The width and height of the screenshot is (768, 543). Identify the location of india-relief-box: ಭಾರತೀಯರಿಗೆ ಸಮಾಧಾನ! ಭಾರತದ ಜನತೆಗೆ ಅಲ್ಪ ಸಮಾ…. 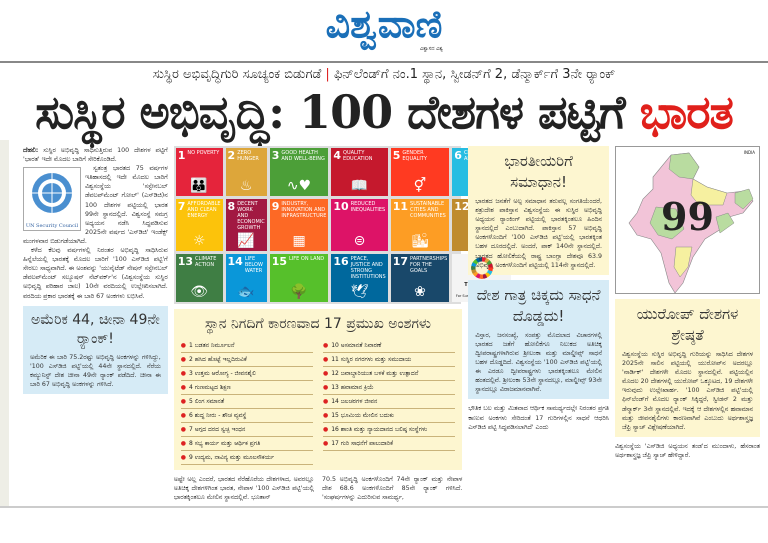
(538, 210).